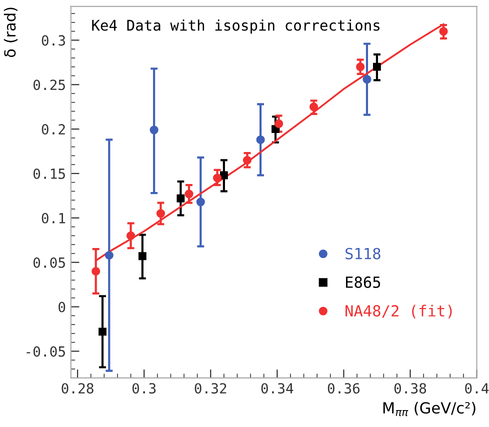 The width and height of the screenshot is (489, 427). I want to click on x-tick-label: 0.28, so click(78, 388).